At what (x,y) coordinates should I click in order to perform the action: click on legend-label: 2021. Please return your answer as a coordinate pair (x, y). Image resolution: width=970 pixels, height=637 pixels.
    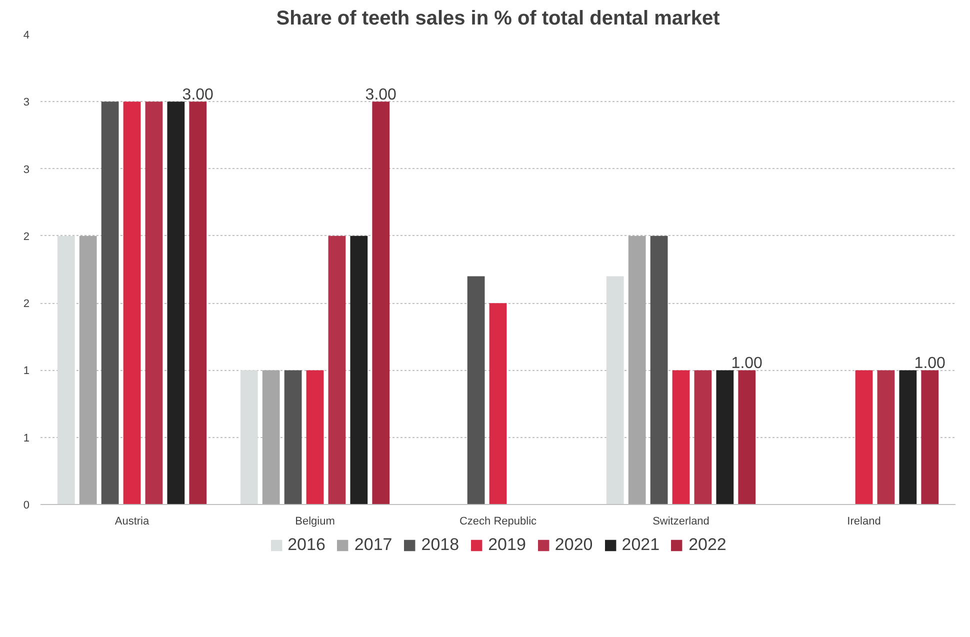
    Looking at the image, I should click on (641, 545).